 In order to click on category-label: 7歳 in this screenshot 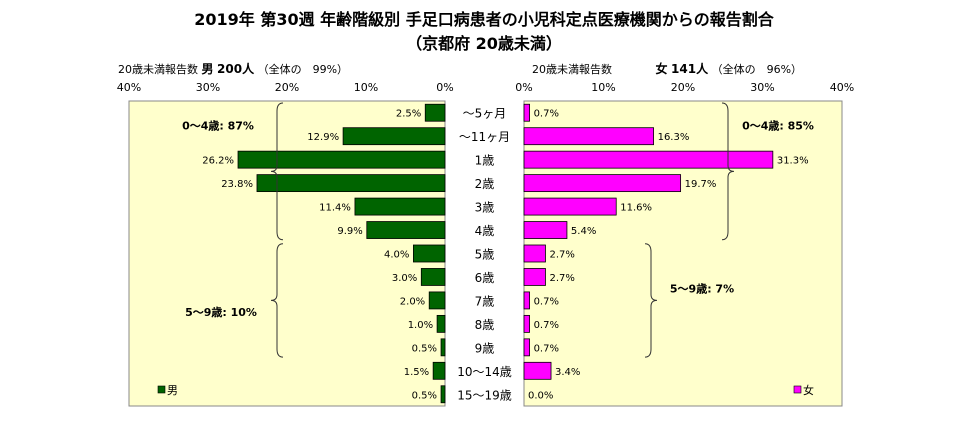, I will do `click(485, 301)`.